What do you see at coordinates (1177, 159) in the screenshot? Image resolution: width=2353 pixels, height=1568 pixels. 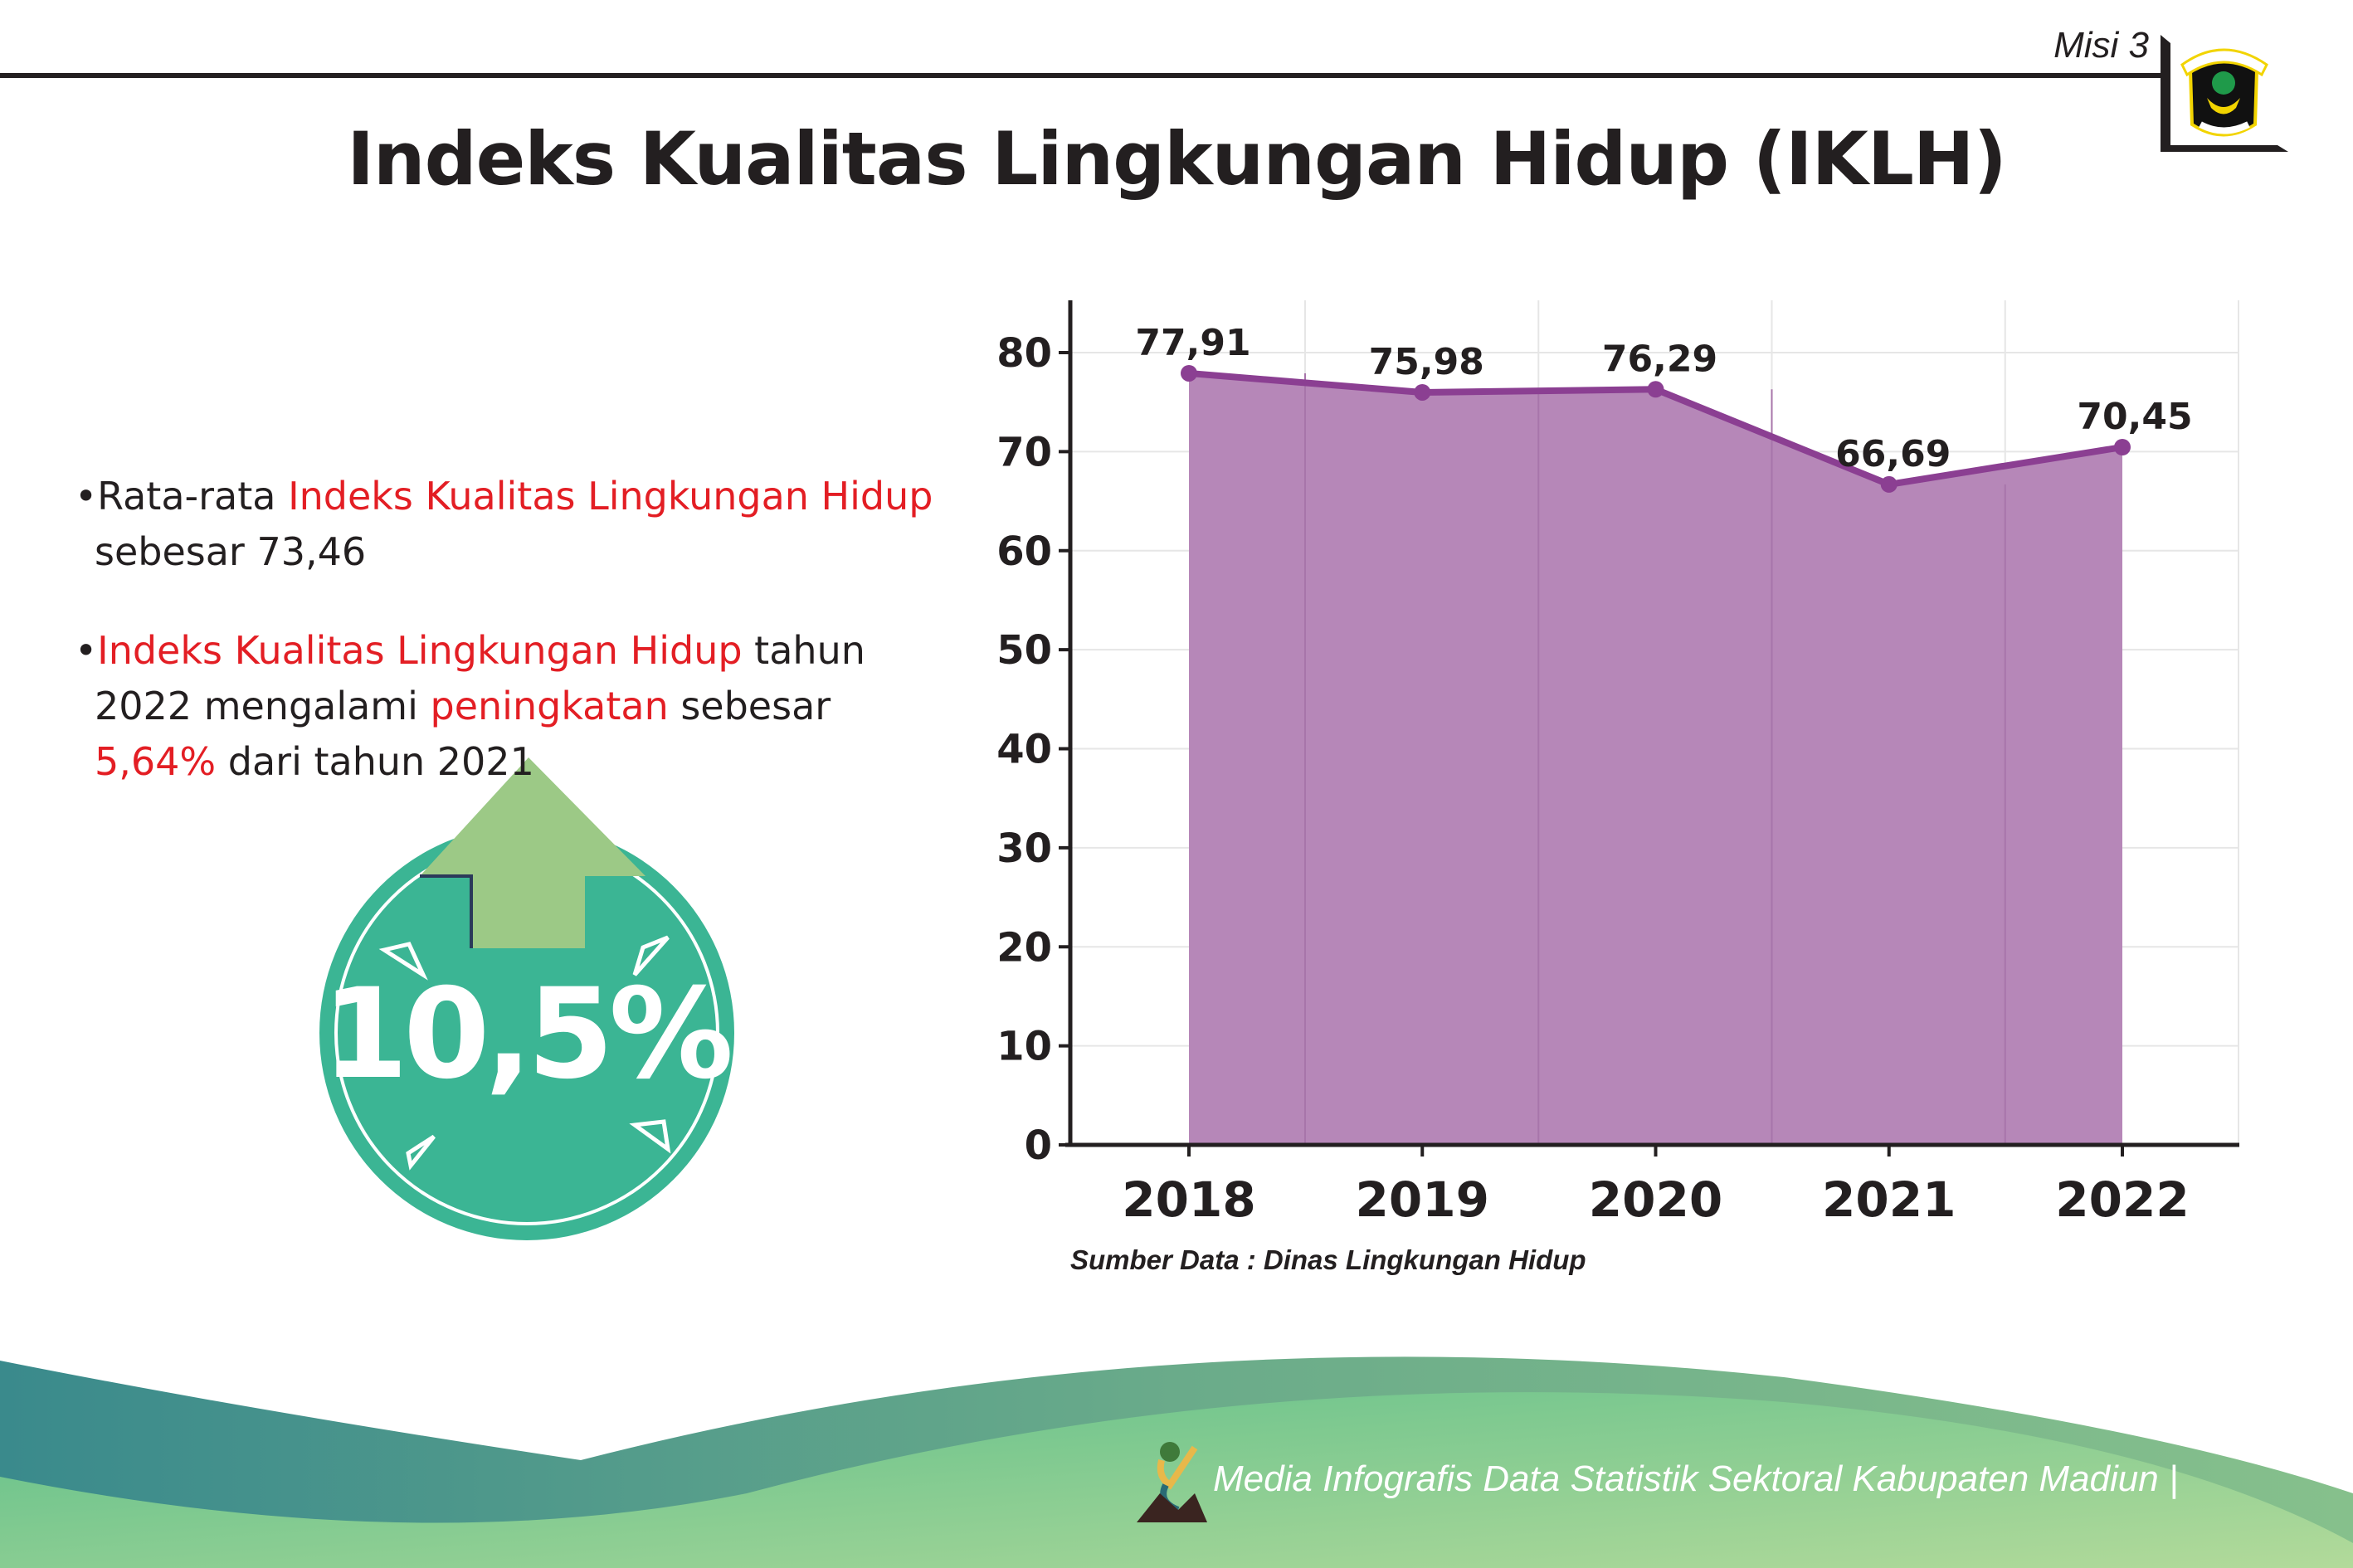 I see `page-title: Indeks Kualitas Lingkungan Hidup (IKLH)` at bounding box center [1177, 159].